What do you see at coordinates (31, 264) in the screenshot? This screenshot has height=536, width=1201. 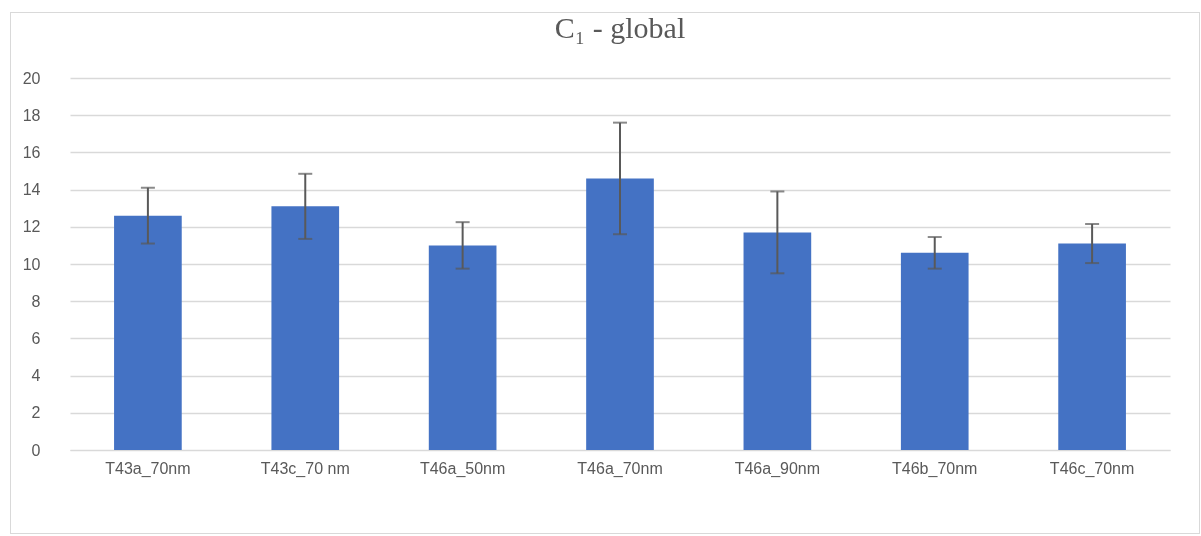 I see `y-tick-label: 10` at bounding box center [31, 264].